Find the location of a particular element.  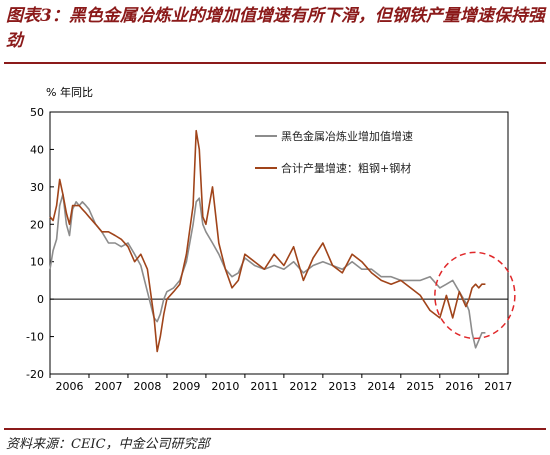

legend-label-2: 合计产量增速：粗钢+钢材 is located at coordinates (346, 168).